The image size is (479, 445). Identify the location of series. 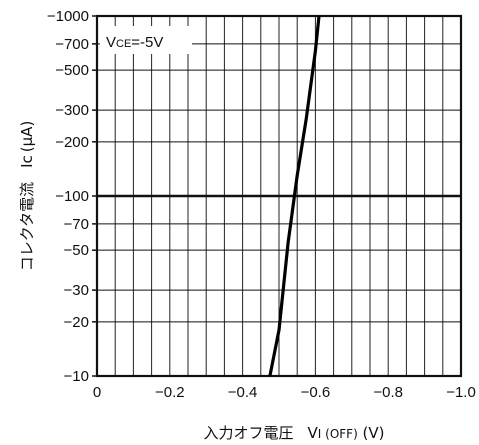
(294, 196).